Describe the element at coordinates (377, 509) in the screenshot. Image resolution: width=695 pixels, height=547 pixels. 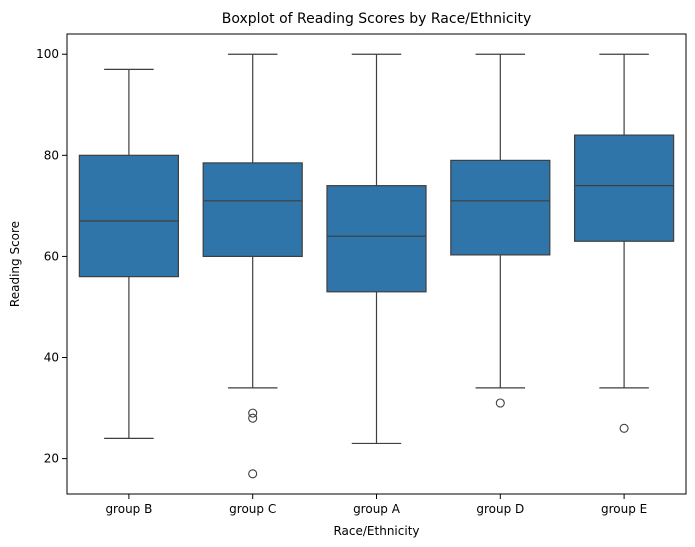
I see `x-tick-label: group A` at that location.